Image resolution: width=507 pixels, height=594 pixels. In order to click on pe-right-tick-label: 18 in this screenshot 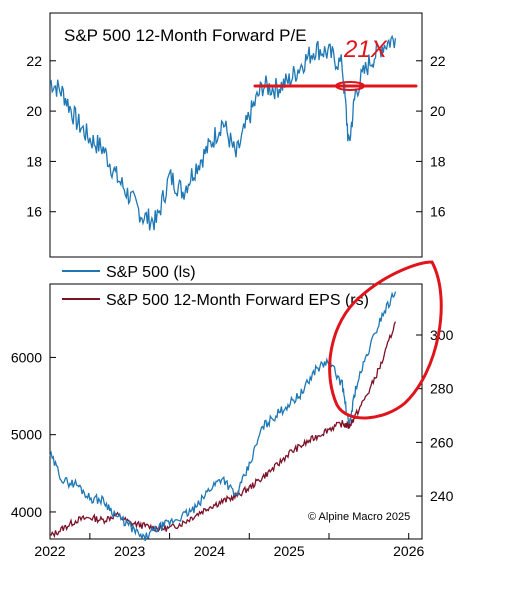, I will do `click(438, 161)`.